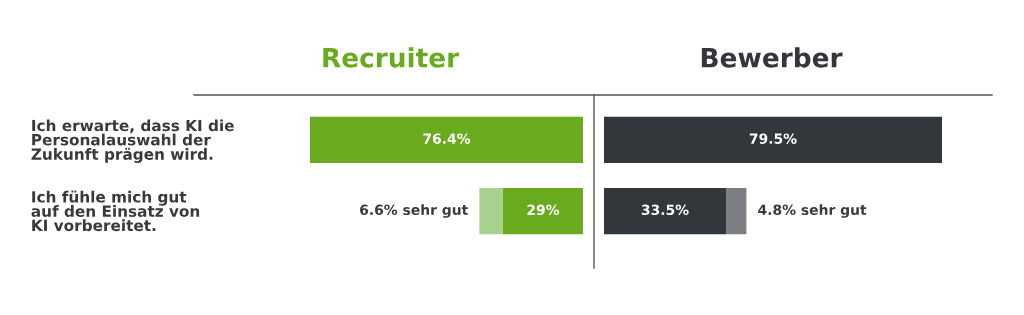  What do you see at coordinates (115, 211) in the screenshot?
I see `y-tick-label: Ich fühle mich gut auf den Einsatz von KI vorbereitet.` at bounding box center [115, 211].